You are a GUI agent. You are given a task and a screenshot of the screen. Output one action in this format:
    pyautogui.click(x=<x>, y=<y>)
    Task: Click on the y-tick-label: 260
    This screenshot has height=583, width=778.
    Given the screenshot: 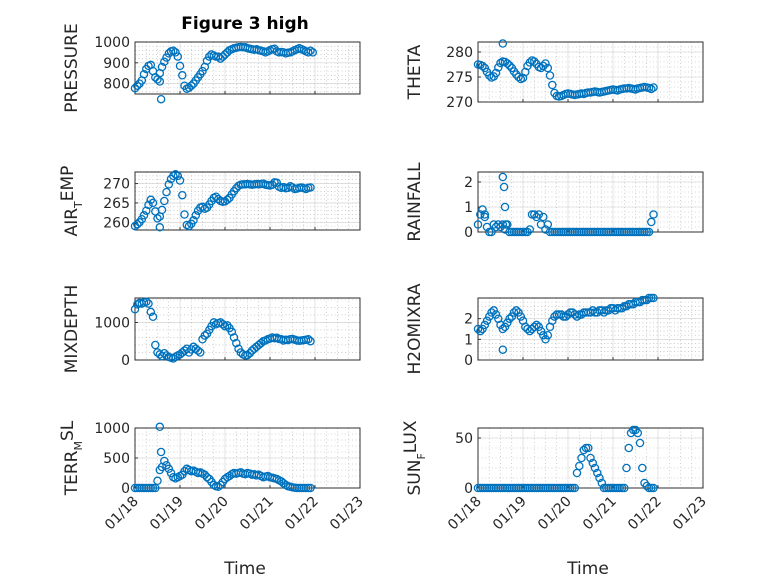 What is the action you would take?
    pyautogui.click(x=116, y=223)
    